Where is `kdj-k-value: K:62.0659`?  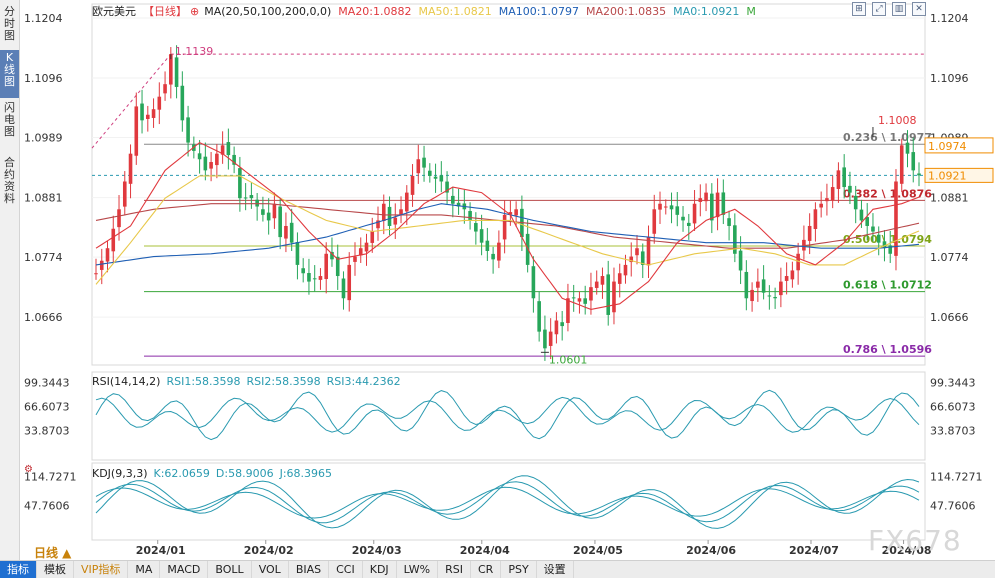 kdj-k-value: K:62.0659 is located at coordinates (181, 473).